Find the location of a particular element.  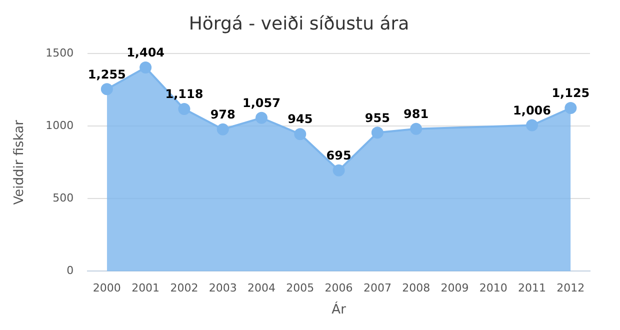

x-tick-label: 2004 is located at coordinates (262, 288).